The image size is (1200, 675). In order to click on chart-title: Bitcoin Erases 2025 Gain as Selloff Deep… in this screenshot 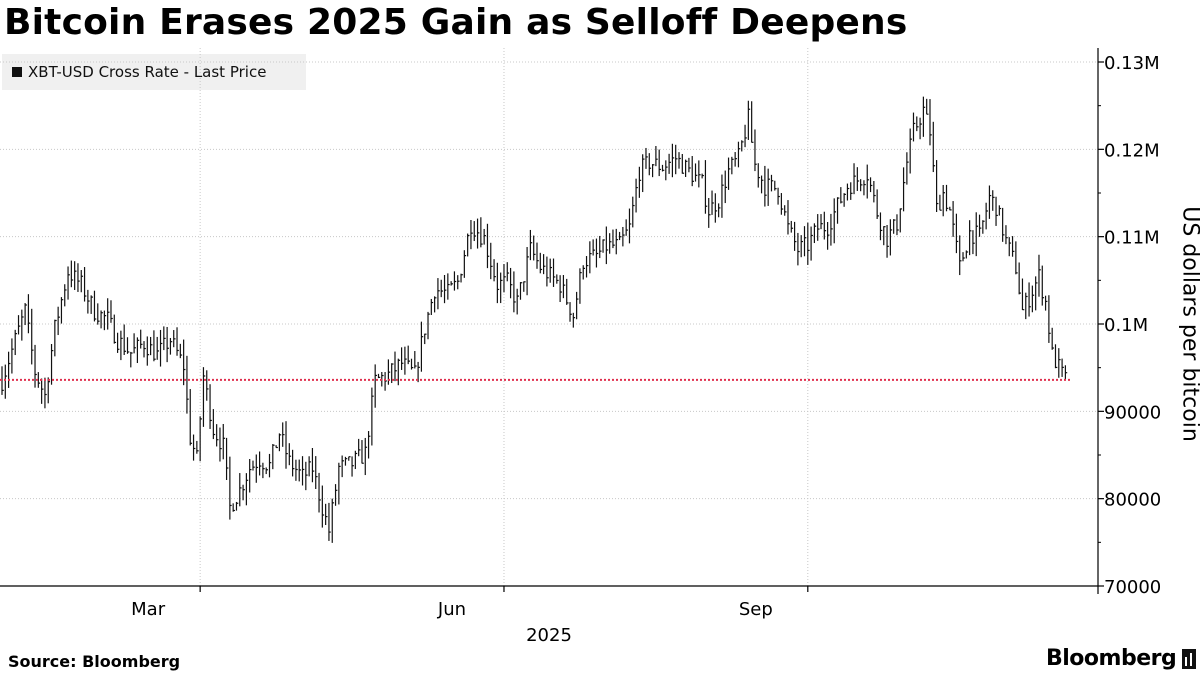, I will do `click(456, 22)`.